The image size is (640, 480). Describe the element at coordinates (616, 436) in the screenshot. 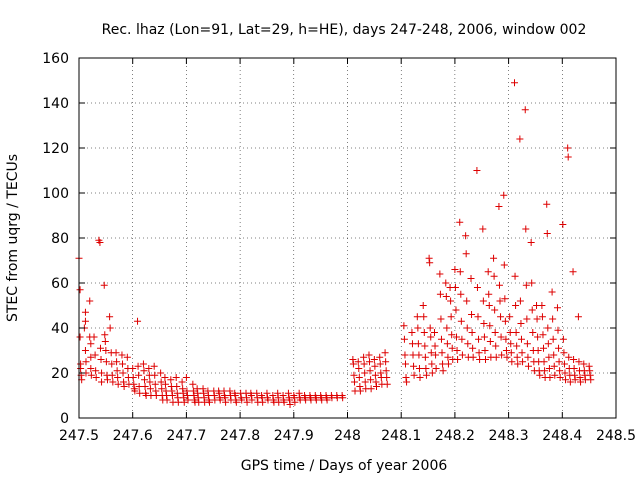

I see `x-tick-label: 248.5` at that location.